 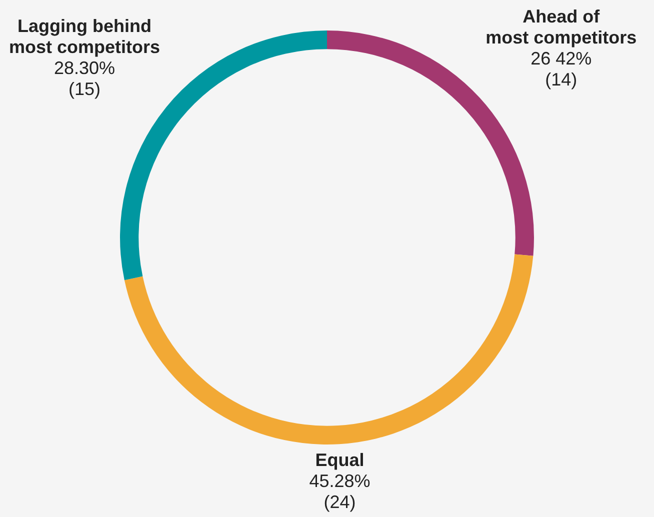 What do you see at coordinates (85, 78) in the screenshot?
I see `data-label: 28.30% (15)` at bounding box center [85, 78].